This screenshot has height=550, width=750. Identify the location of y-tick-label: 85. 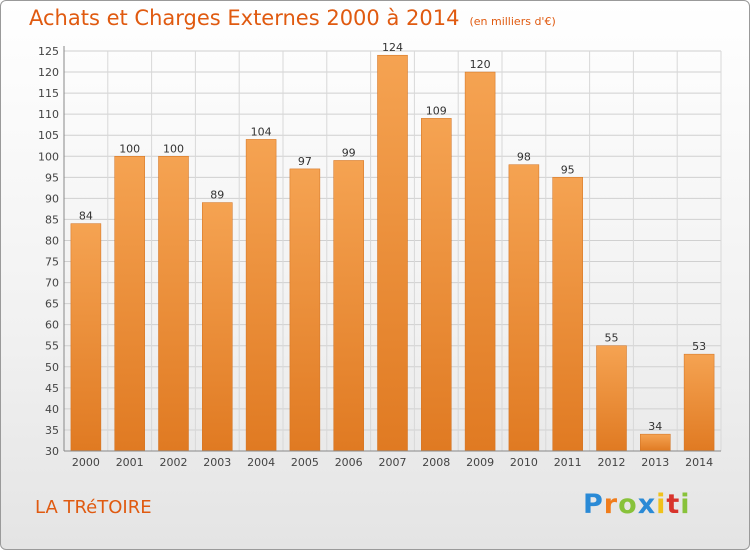
(52, 219).